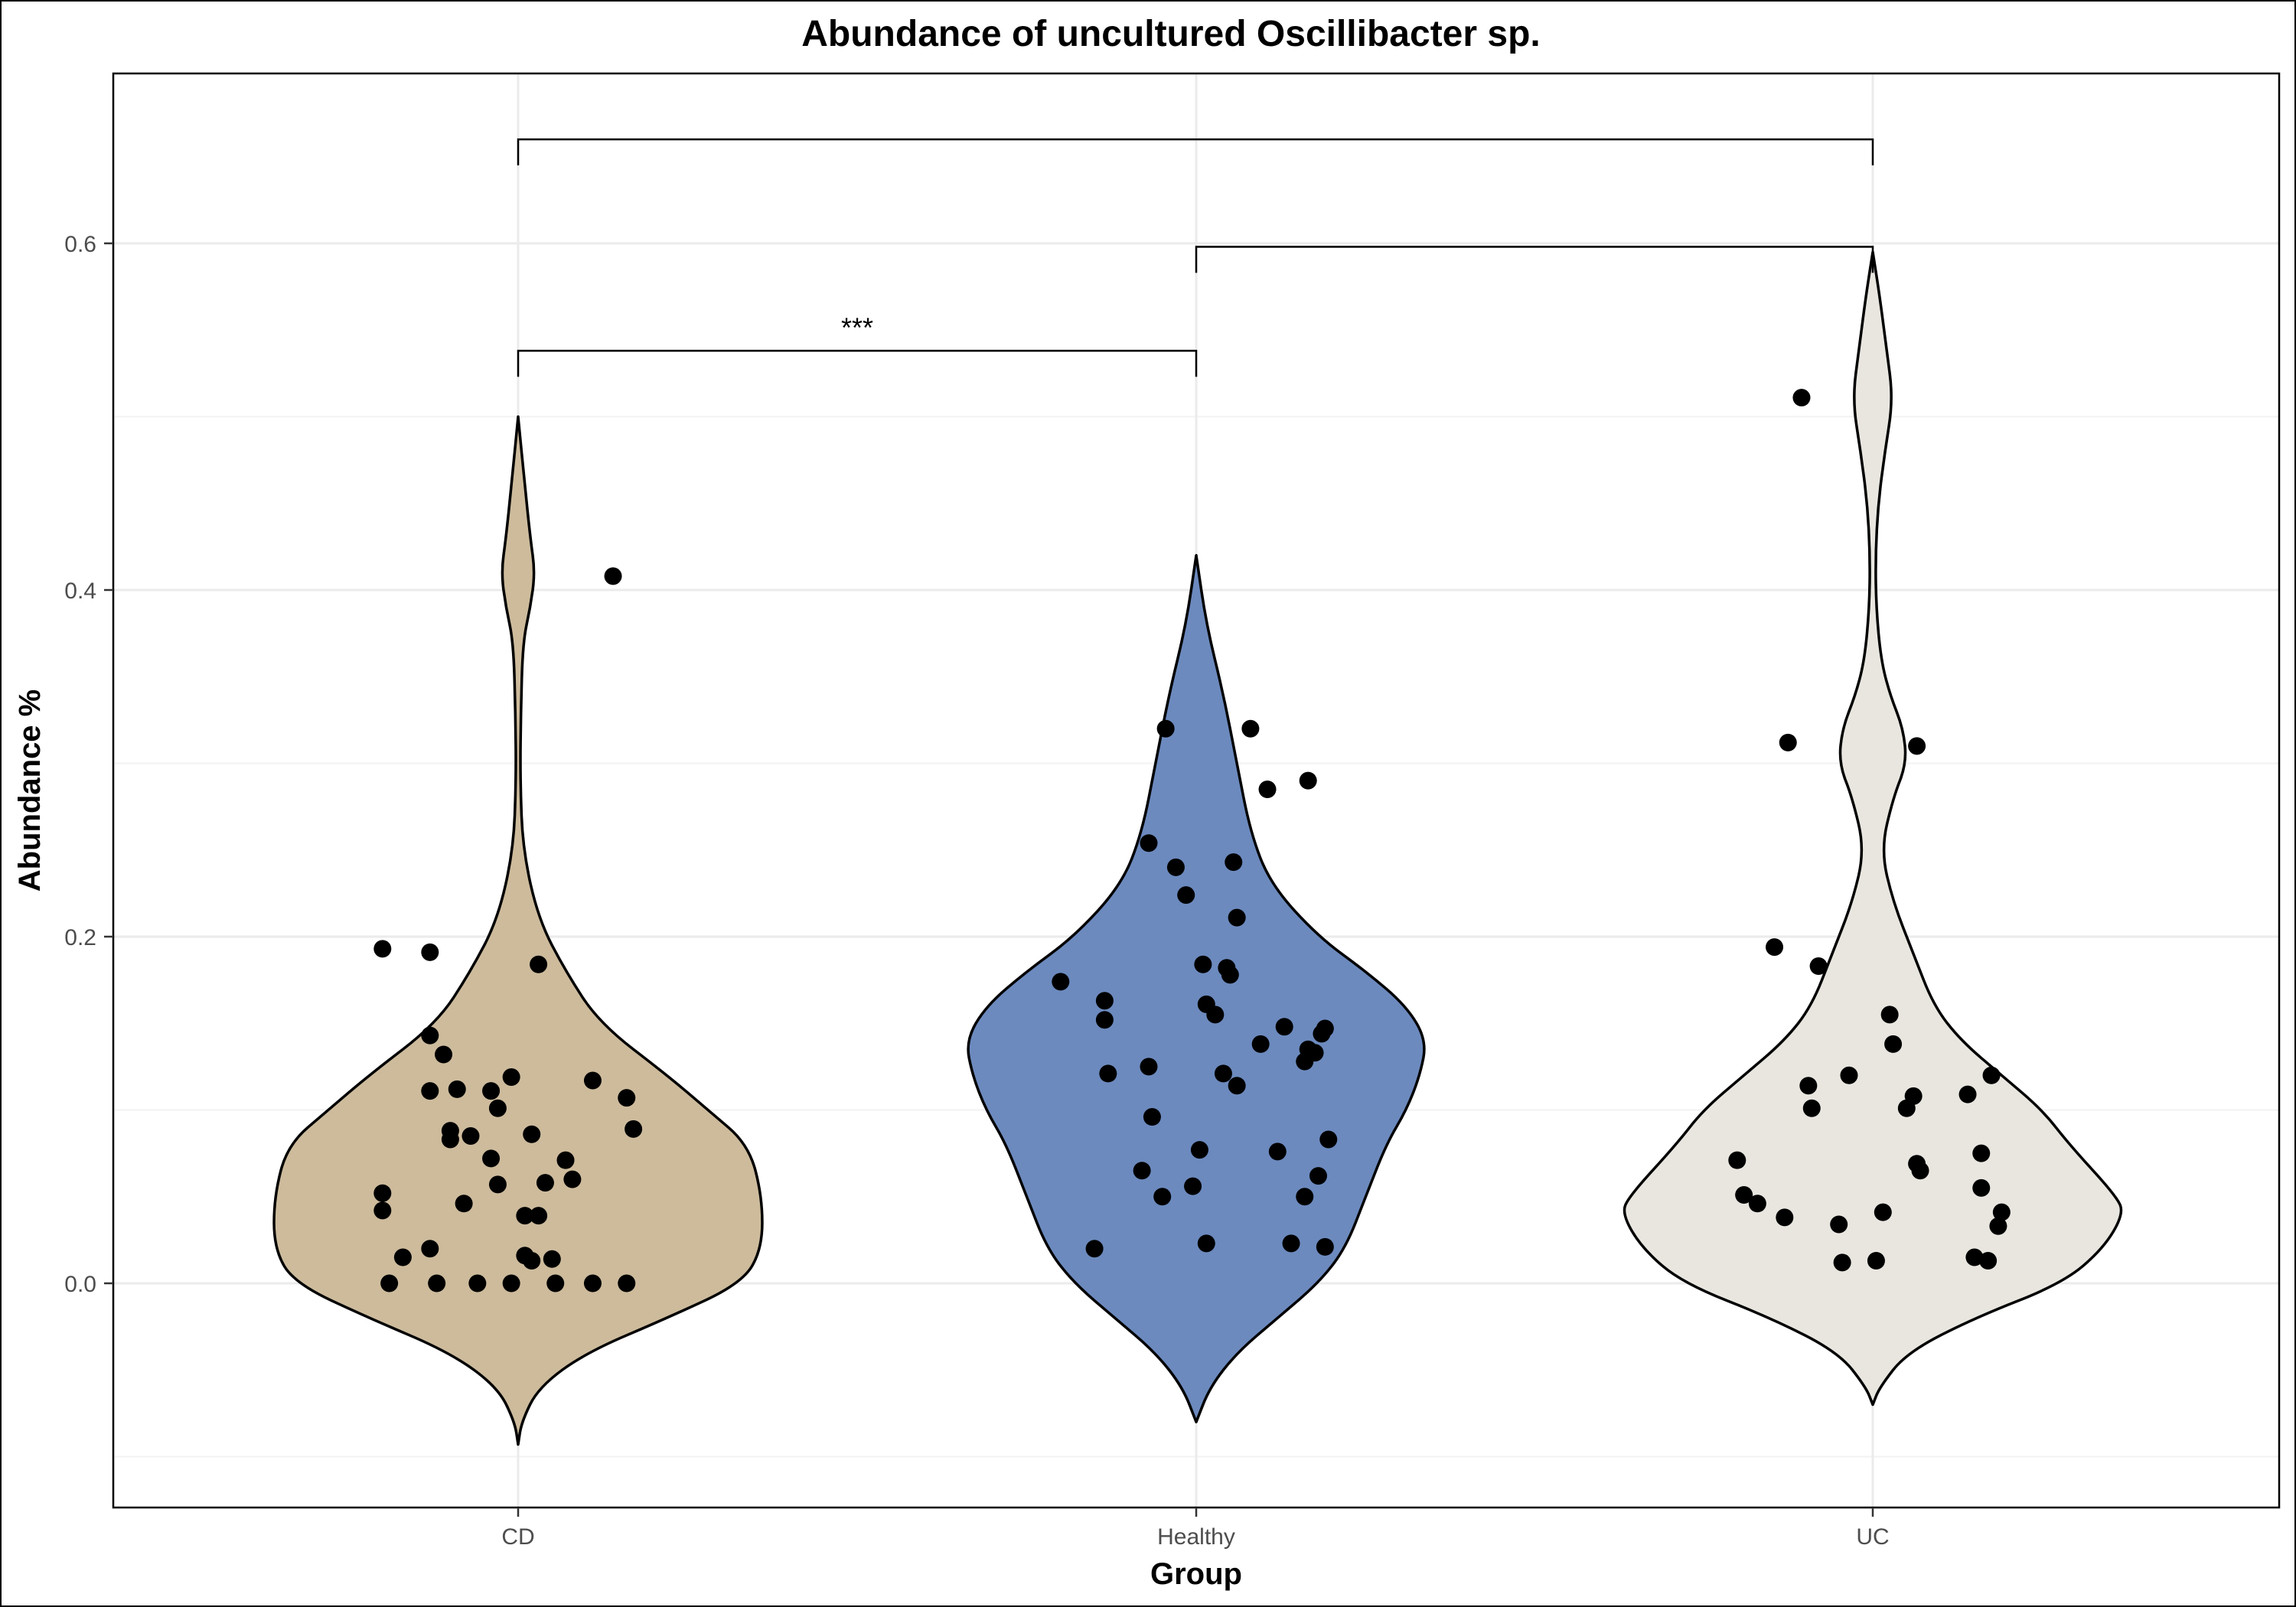  Describe the element at coordinates (80, 1284) in the screenshot. I see `y-tick-label: 0.0` at that location.